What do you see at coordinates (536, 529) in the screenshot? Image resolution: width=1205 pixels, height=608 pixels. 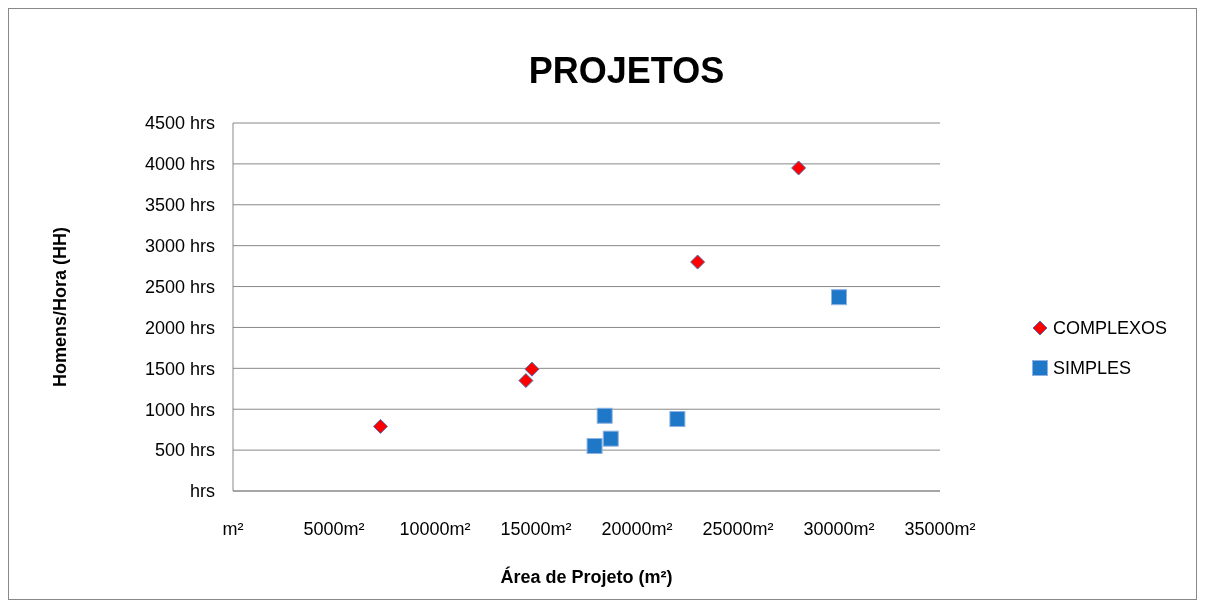 I see `x-tick-label: 15000m²` at bounding box center [536, 529].